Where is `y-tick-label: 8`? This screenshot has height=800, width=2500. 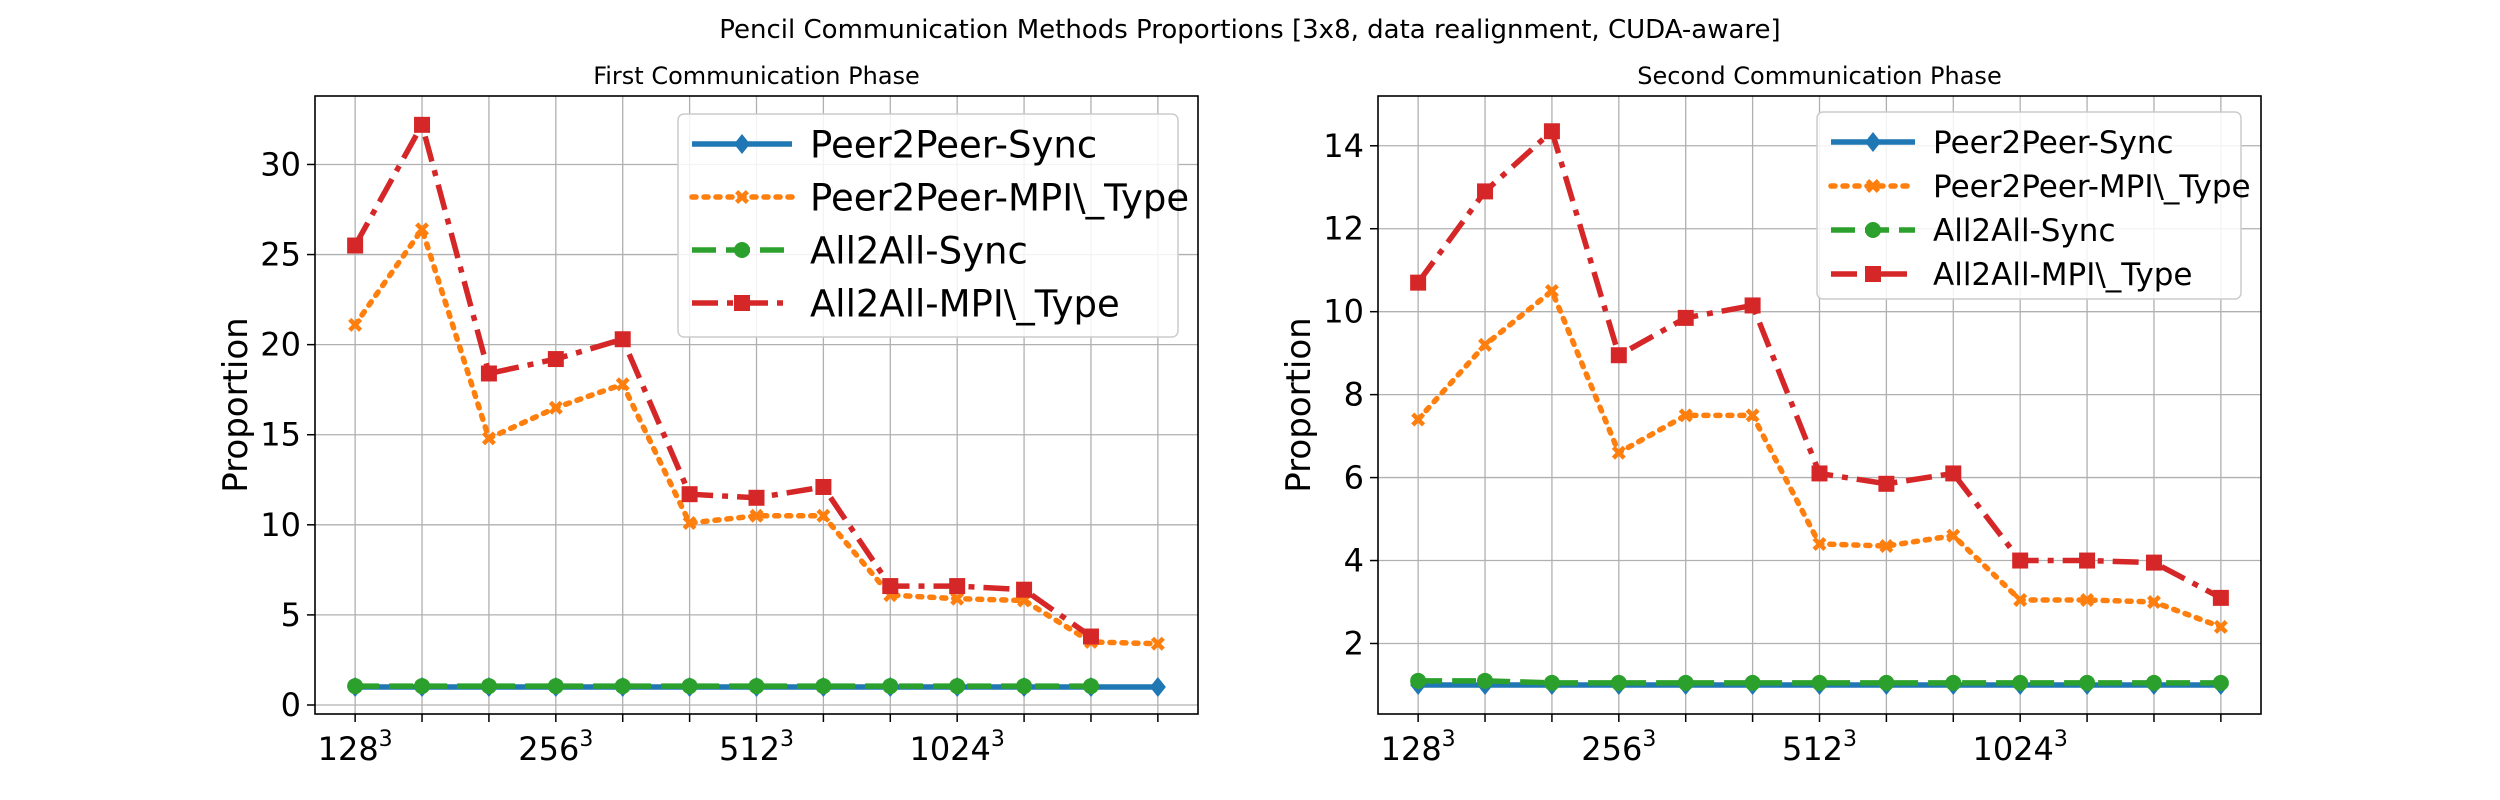 y-tick-label: 8 is located at coordinates (1354, 395).